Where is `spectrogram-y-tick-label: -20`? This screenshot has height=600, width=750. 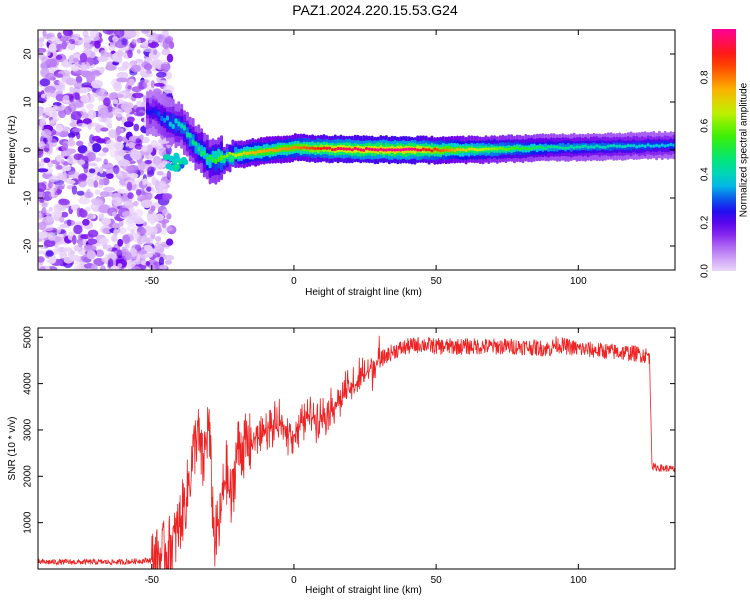
spectrogram-y-tick-label: -20 is located at coordinates (28, 245).